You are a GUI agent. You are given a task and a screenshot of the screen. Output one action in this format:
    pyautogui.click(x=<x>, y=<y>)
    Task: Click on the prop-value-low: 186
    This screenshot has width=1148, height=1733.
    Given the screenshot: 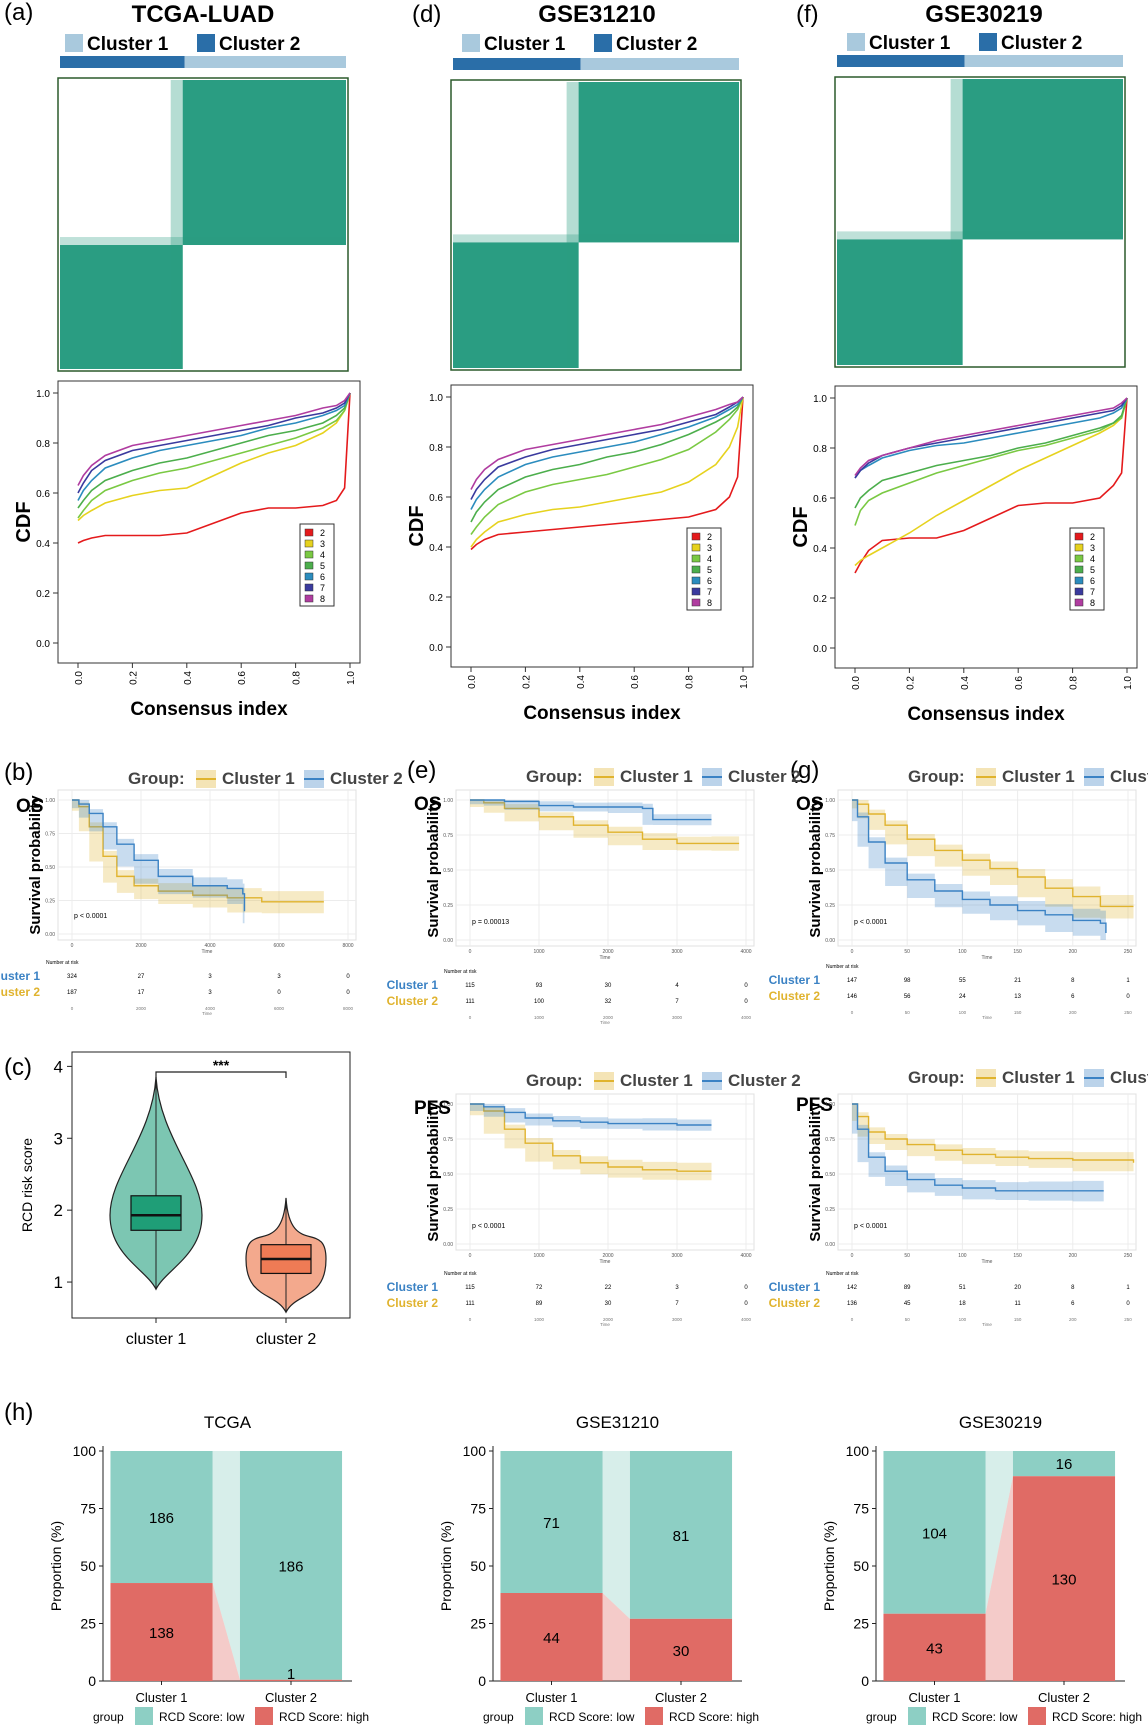 What is the action you would take?
    pyautogui.click(x=290, y=1566)
    